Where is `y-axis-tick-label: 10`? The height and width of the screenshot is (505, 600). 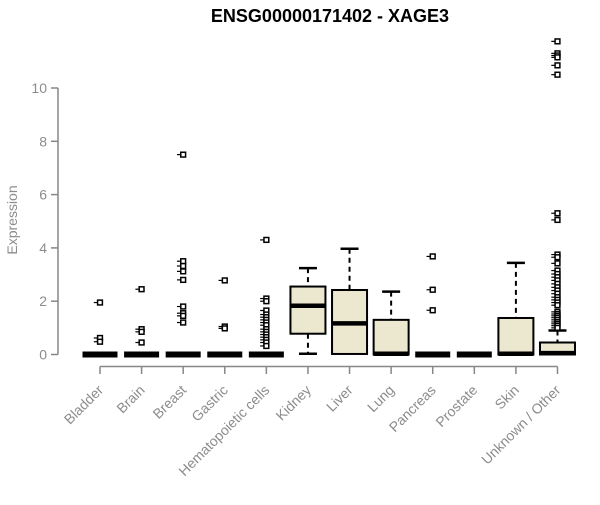 y-axis-tick-label: 10 is located at coordinates (39, 88).